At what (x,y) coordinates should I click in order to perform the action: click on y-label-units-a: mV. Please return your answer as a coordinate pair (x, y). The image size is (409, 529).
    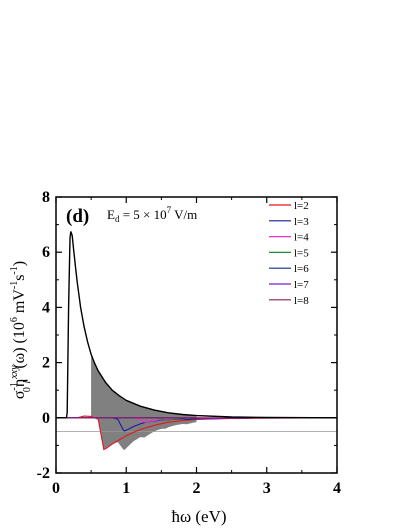
    Looking at the image, I should click on (19, 303).